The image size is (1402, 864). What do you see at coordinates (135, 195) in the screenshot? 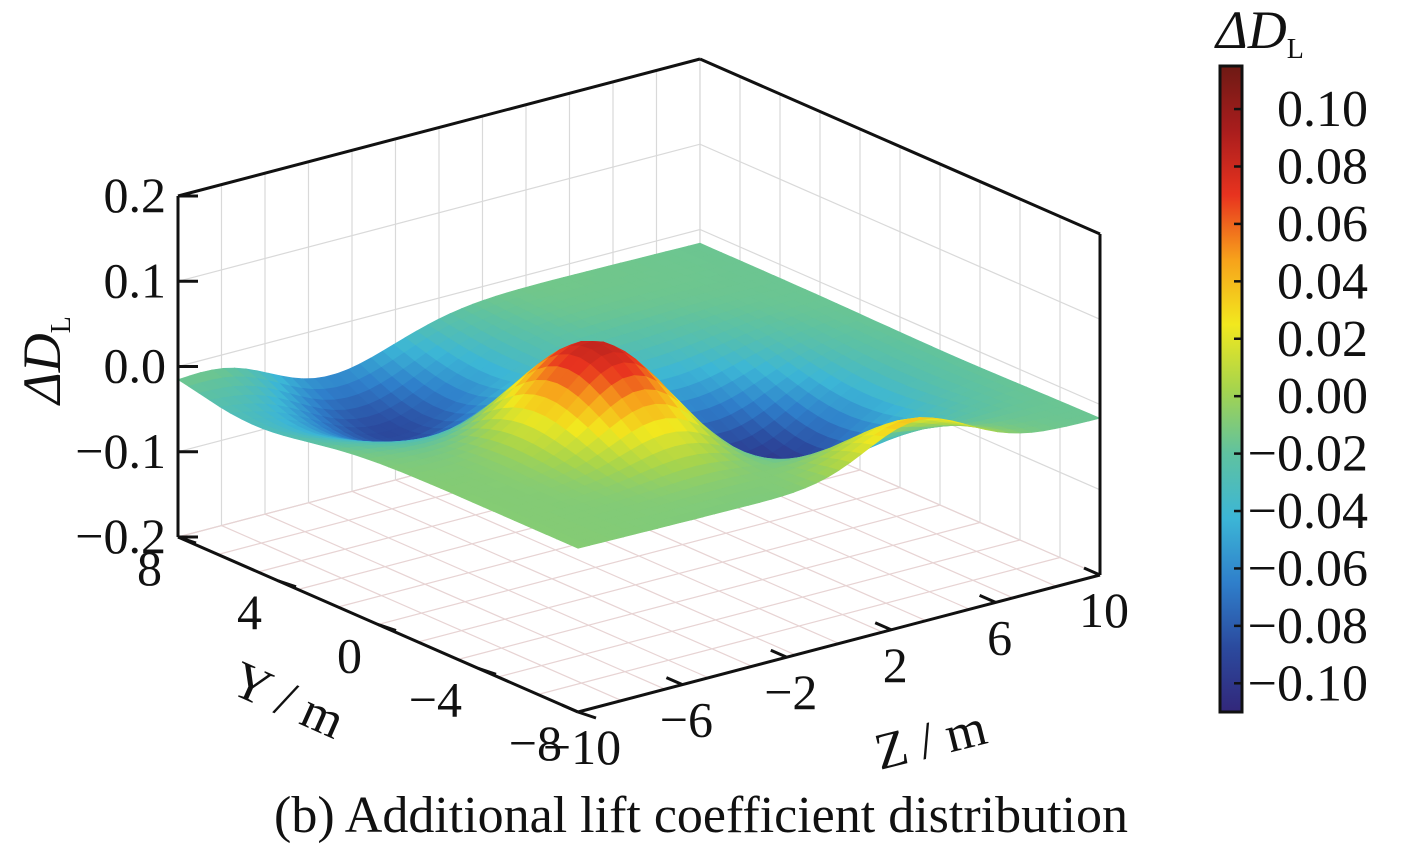
I see `z-tick-label: 0.2` at bounding box center [135, 195].